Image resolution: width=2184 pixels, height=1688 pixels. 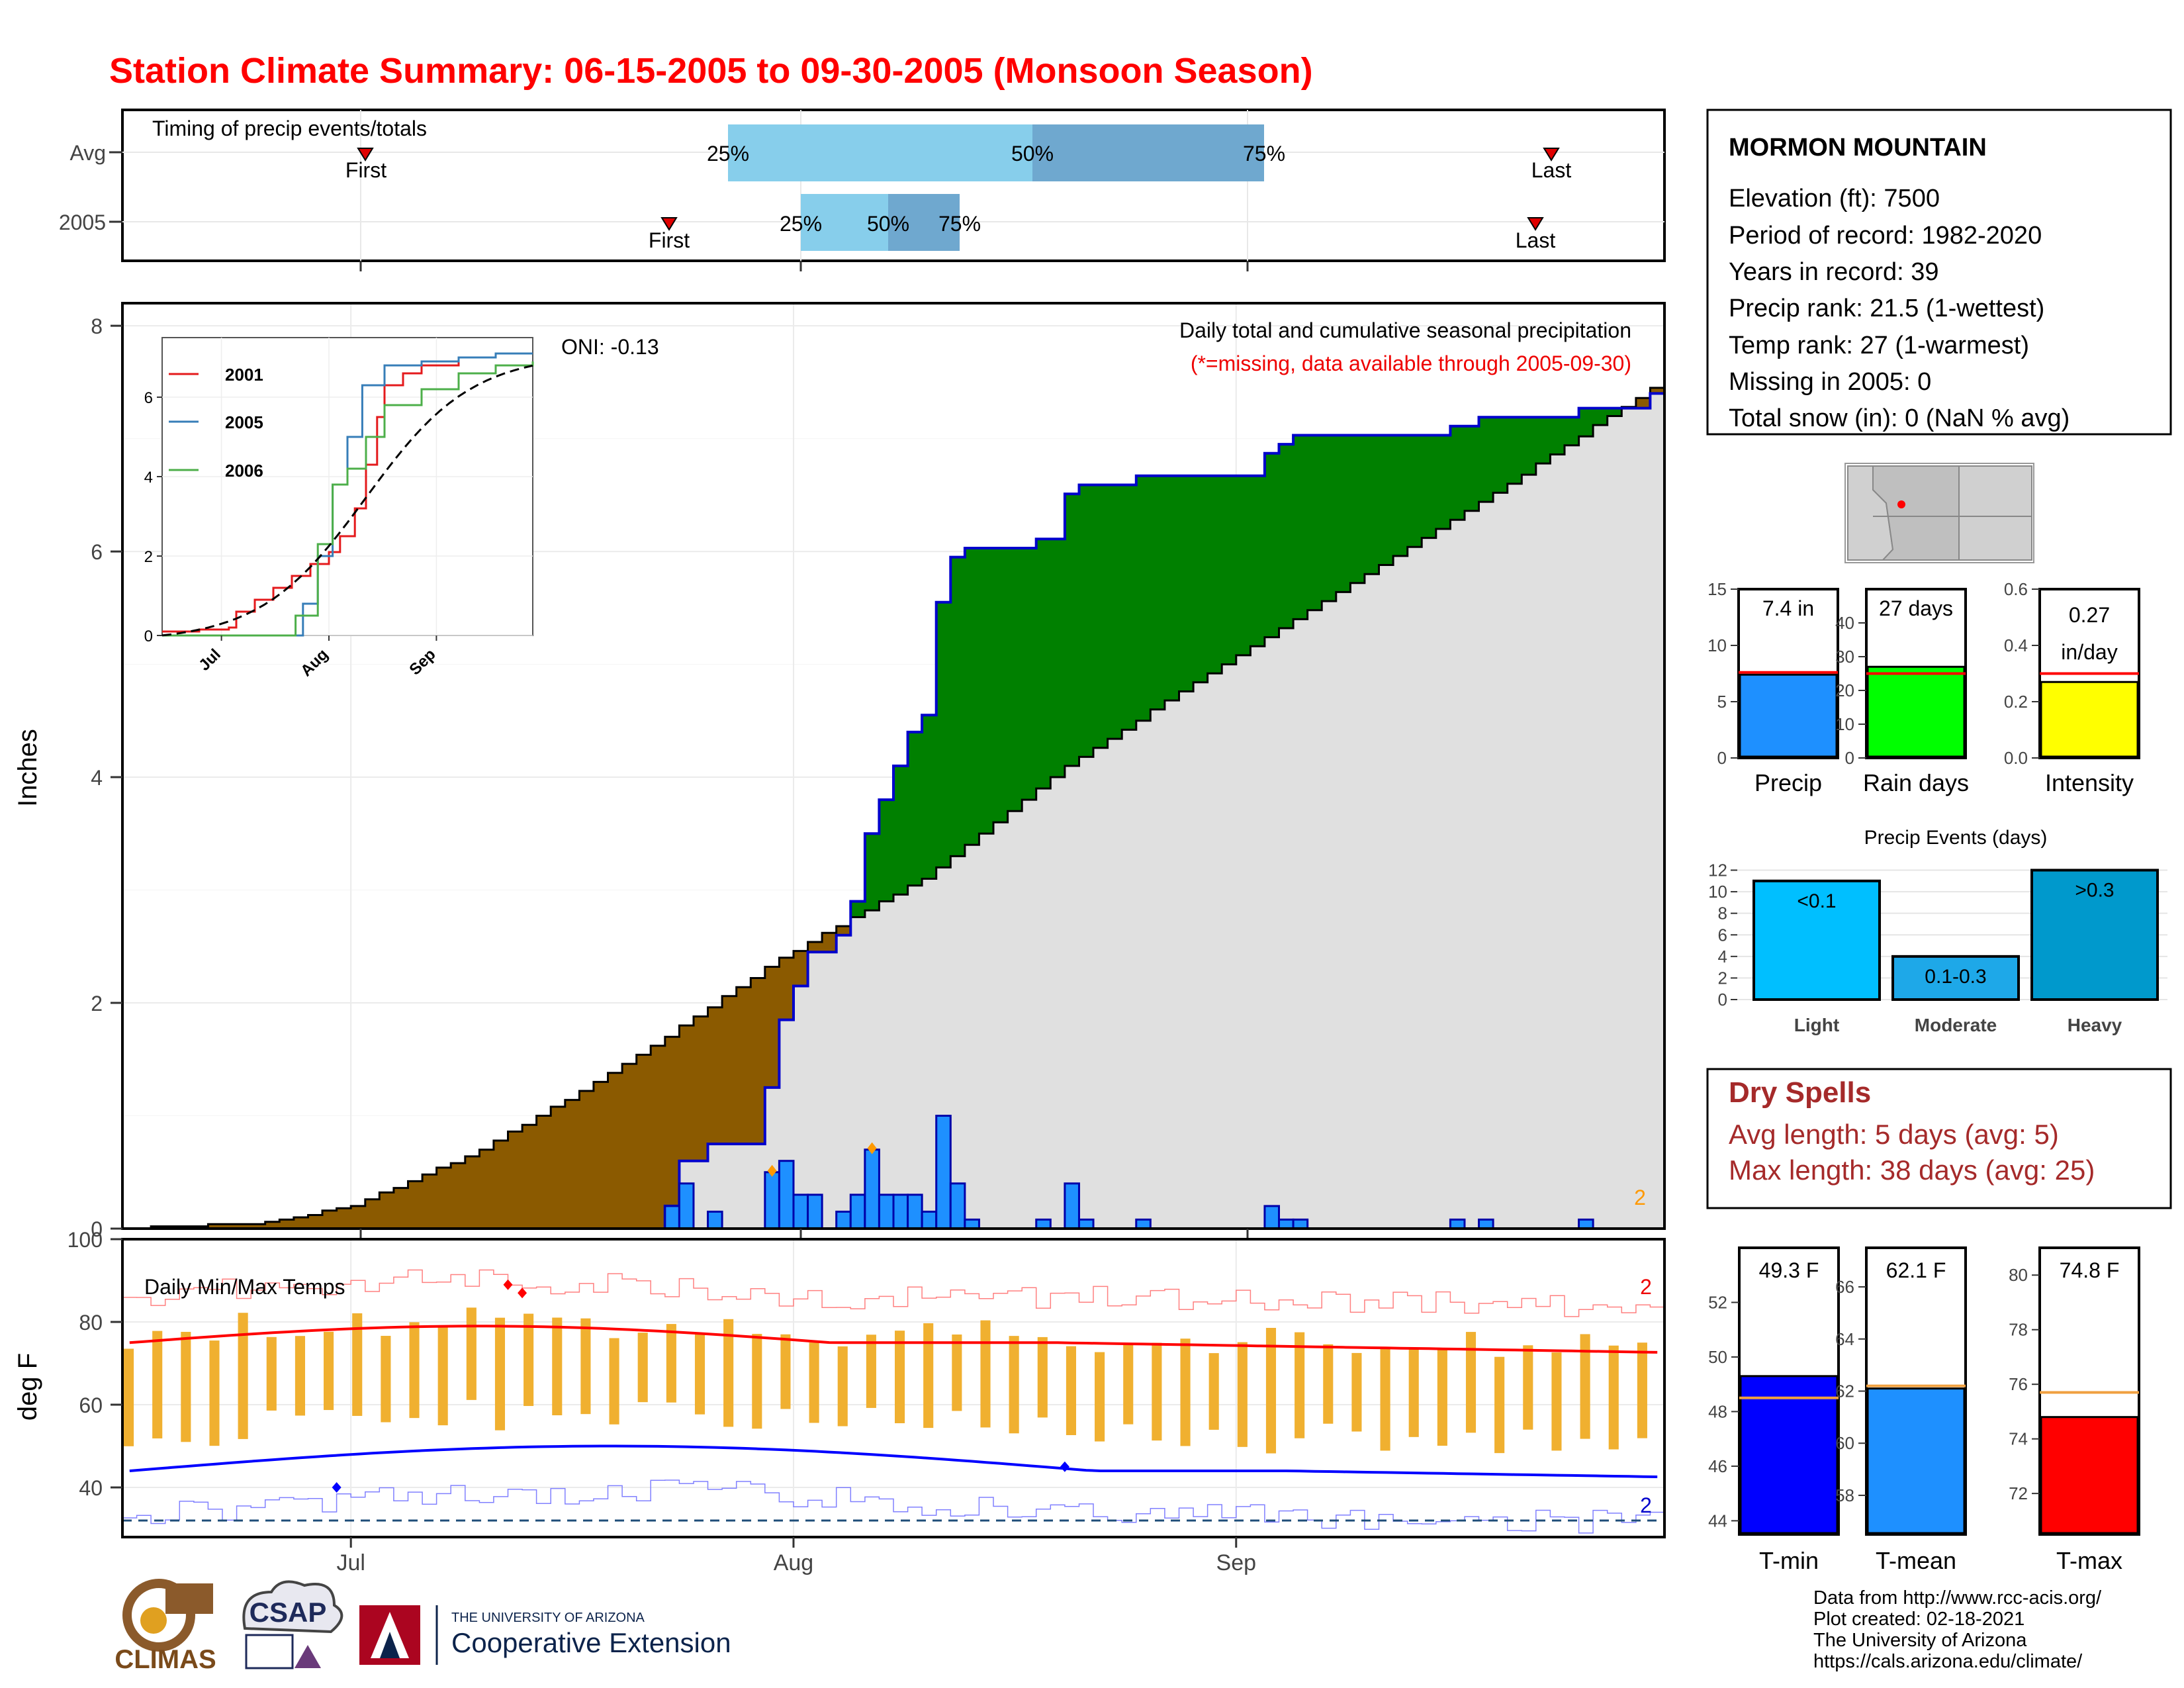 I want to click on mini-bar-tick-label: 0, so click(x=1849, y=758).